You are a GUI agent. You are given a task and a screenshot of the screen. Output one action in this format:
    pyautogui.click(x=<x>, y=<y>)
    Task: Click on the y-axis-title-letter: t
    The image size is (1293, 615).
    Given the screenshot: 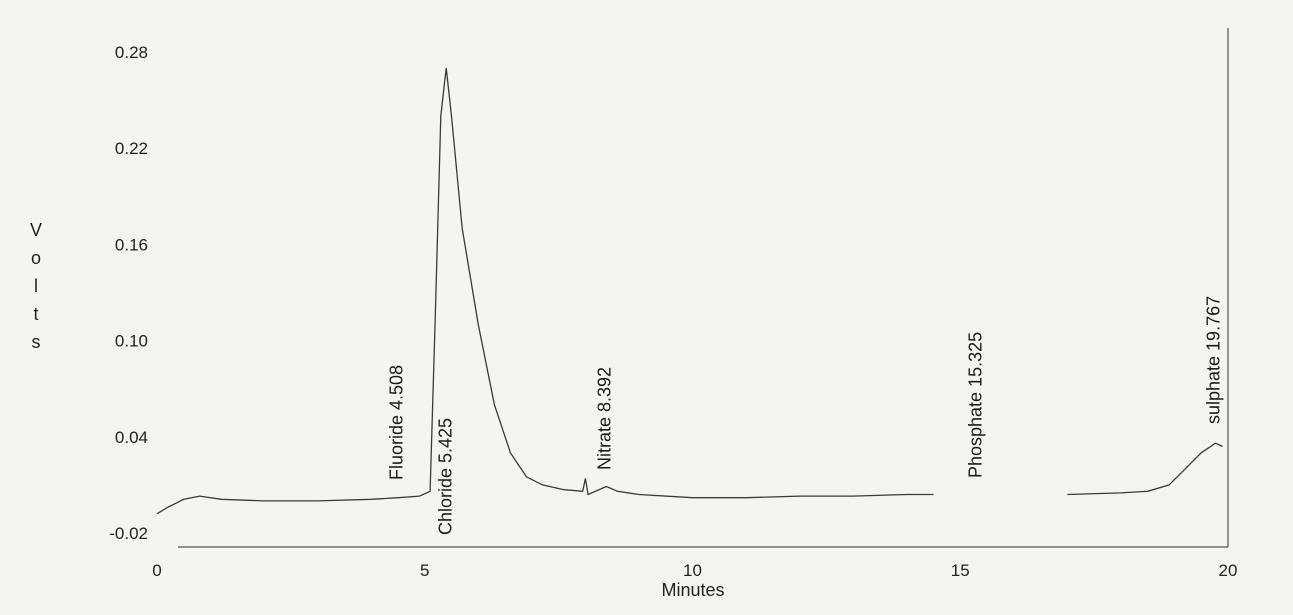 What is the action you would take?
    pyautogui.click(x=35, y=314)
    